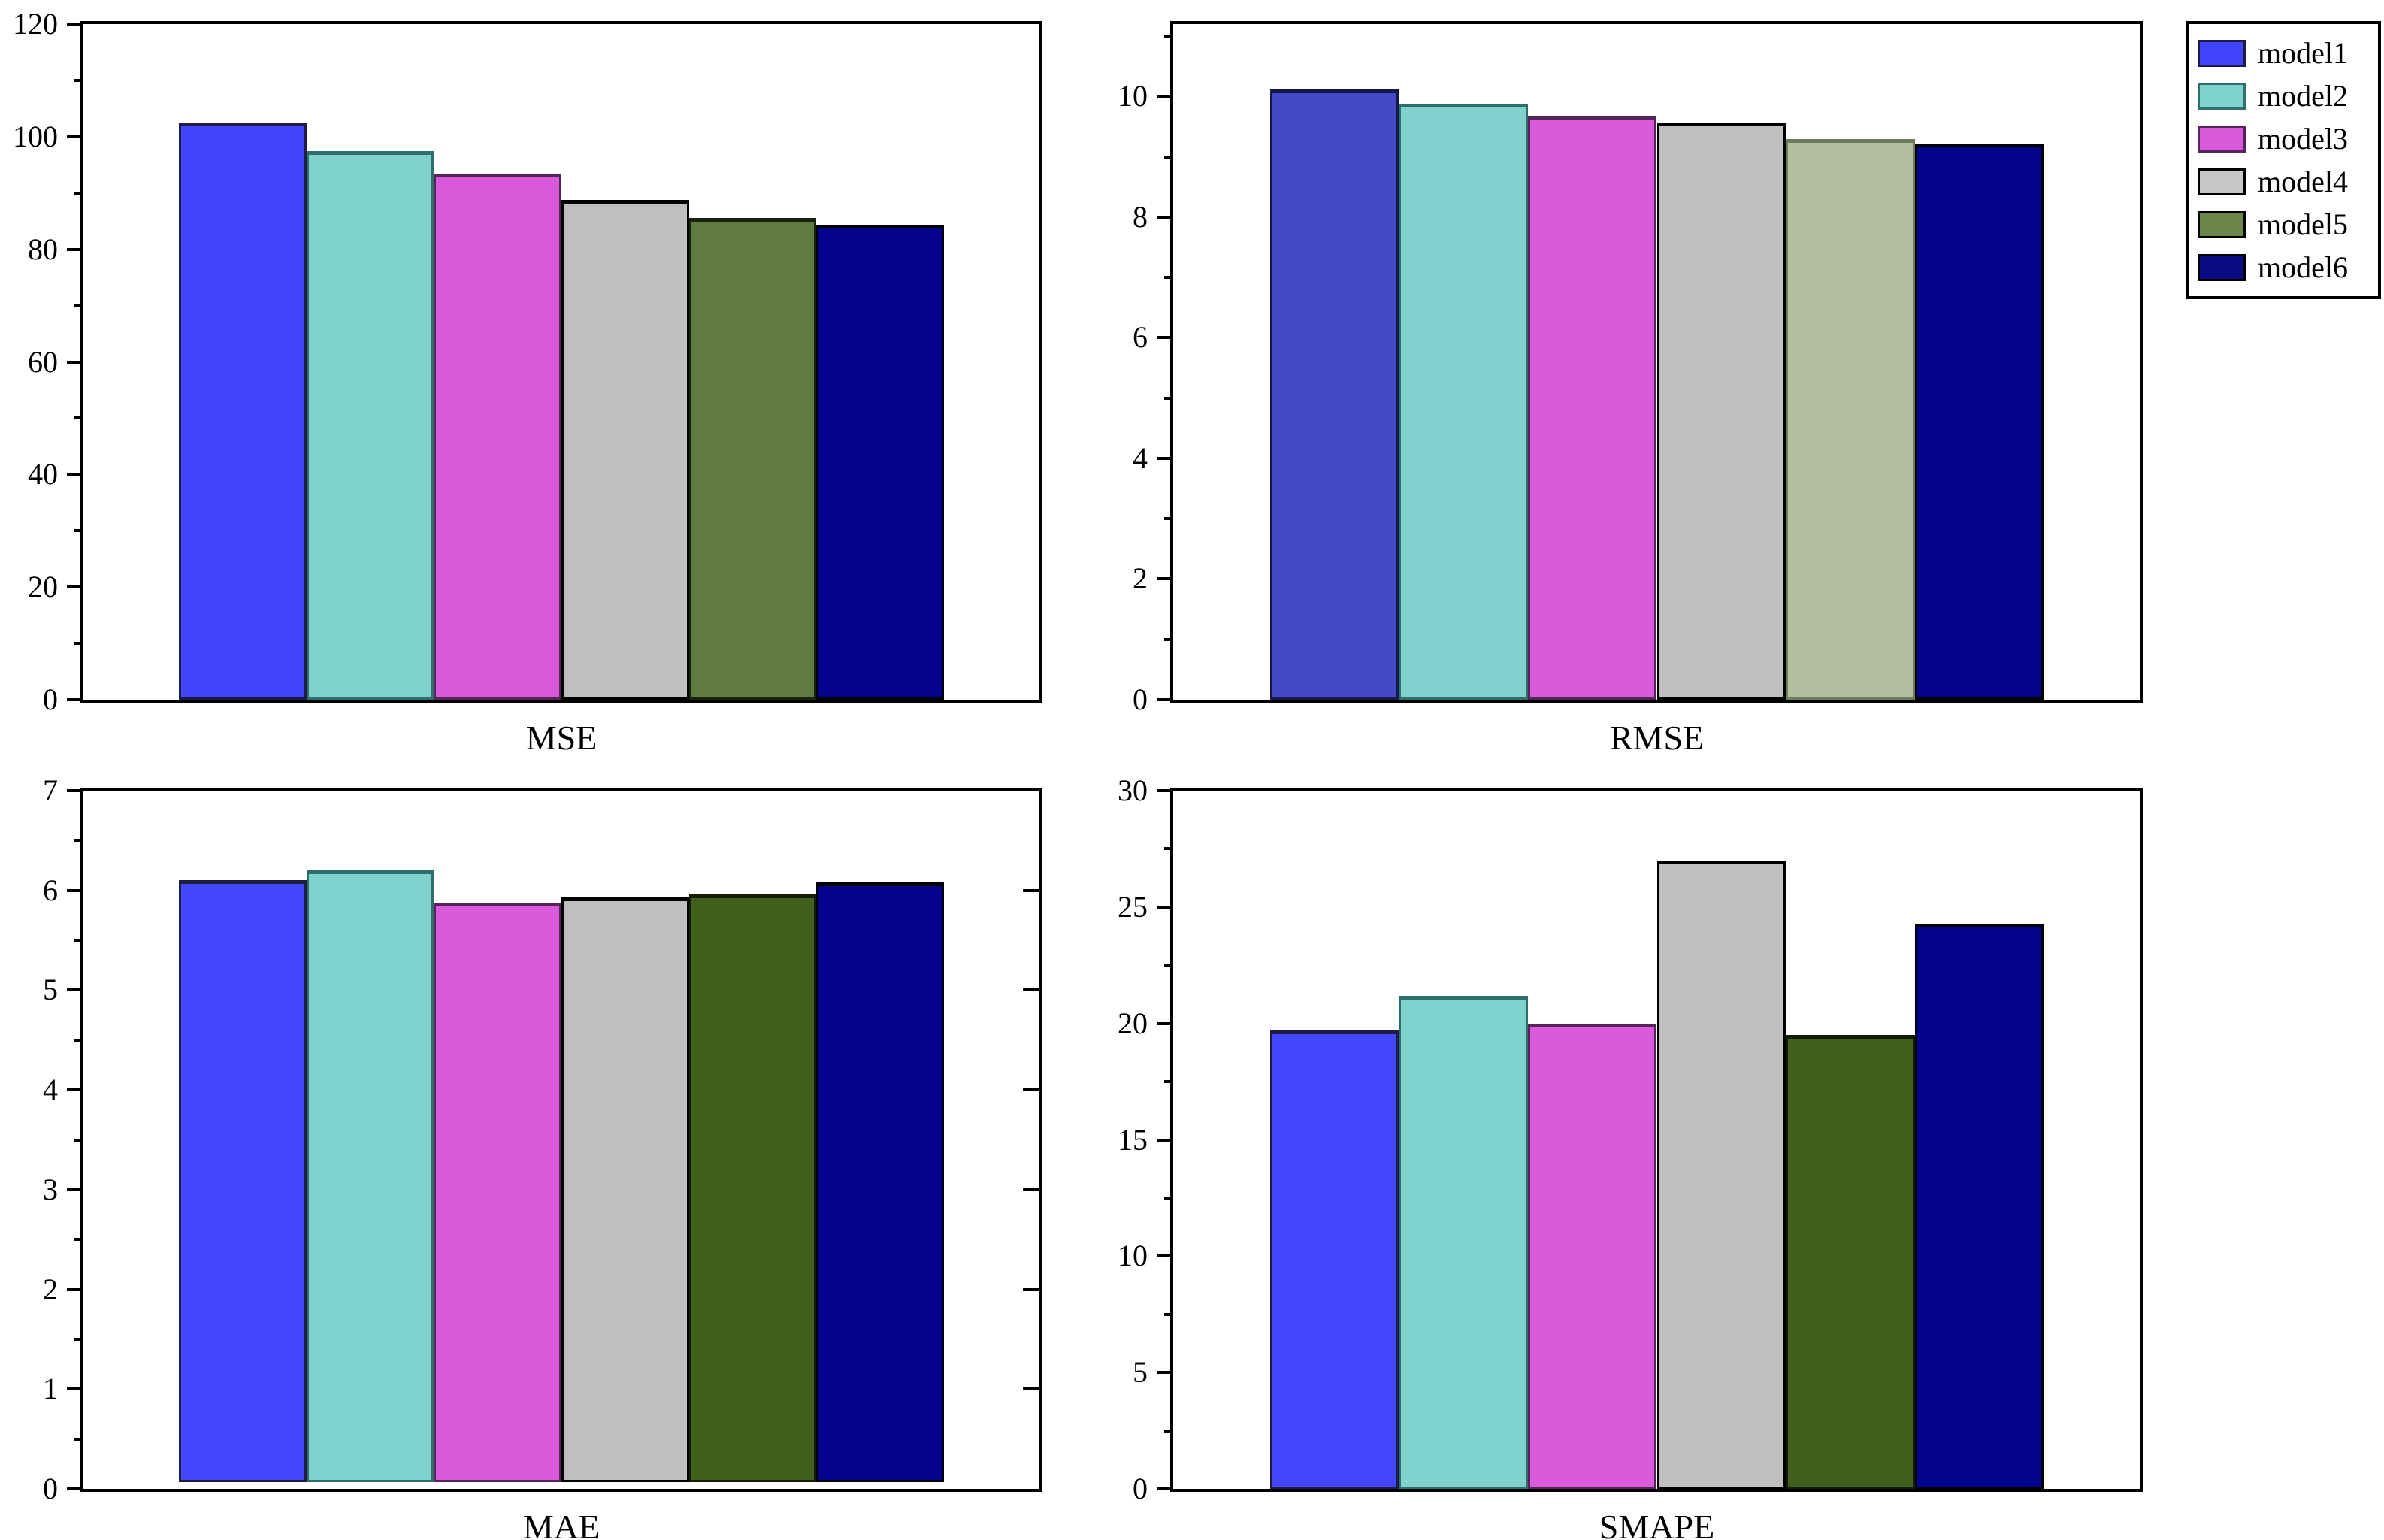 The width and height of the screenshot is (2384, 1540). I want to click on legend-label: model6, so click(2303, 267).